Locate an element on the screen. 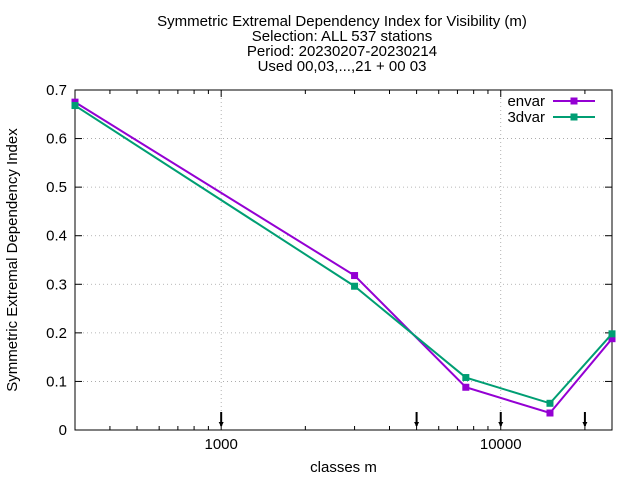 Image resolution: width=640 pixels, height=480 pixels. y-tick-label: 0.2 is located at coordinates (56, 333).